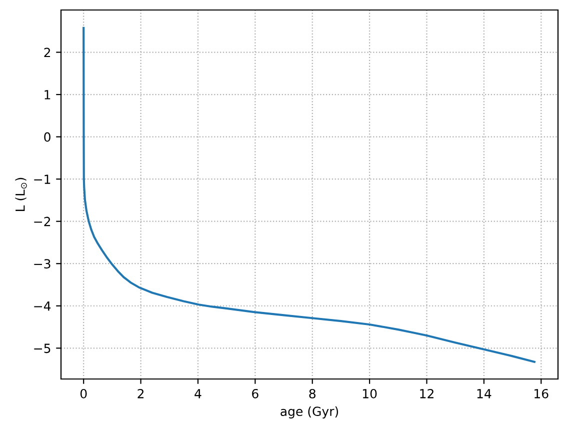 The width and height of the screenshot is (566, 433). Describe the element at coordinates (42, 349) in the screenshot. I see `y-tick-label: −5` at that location.